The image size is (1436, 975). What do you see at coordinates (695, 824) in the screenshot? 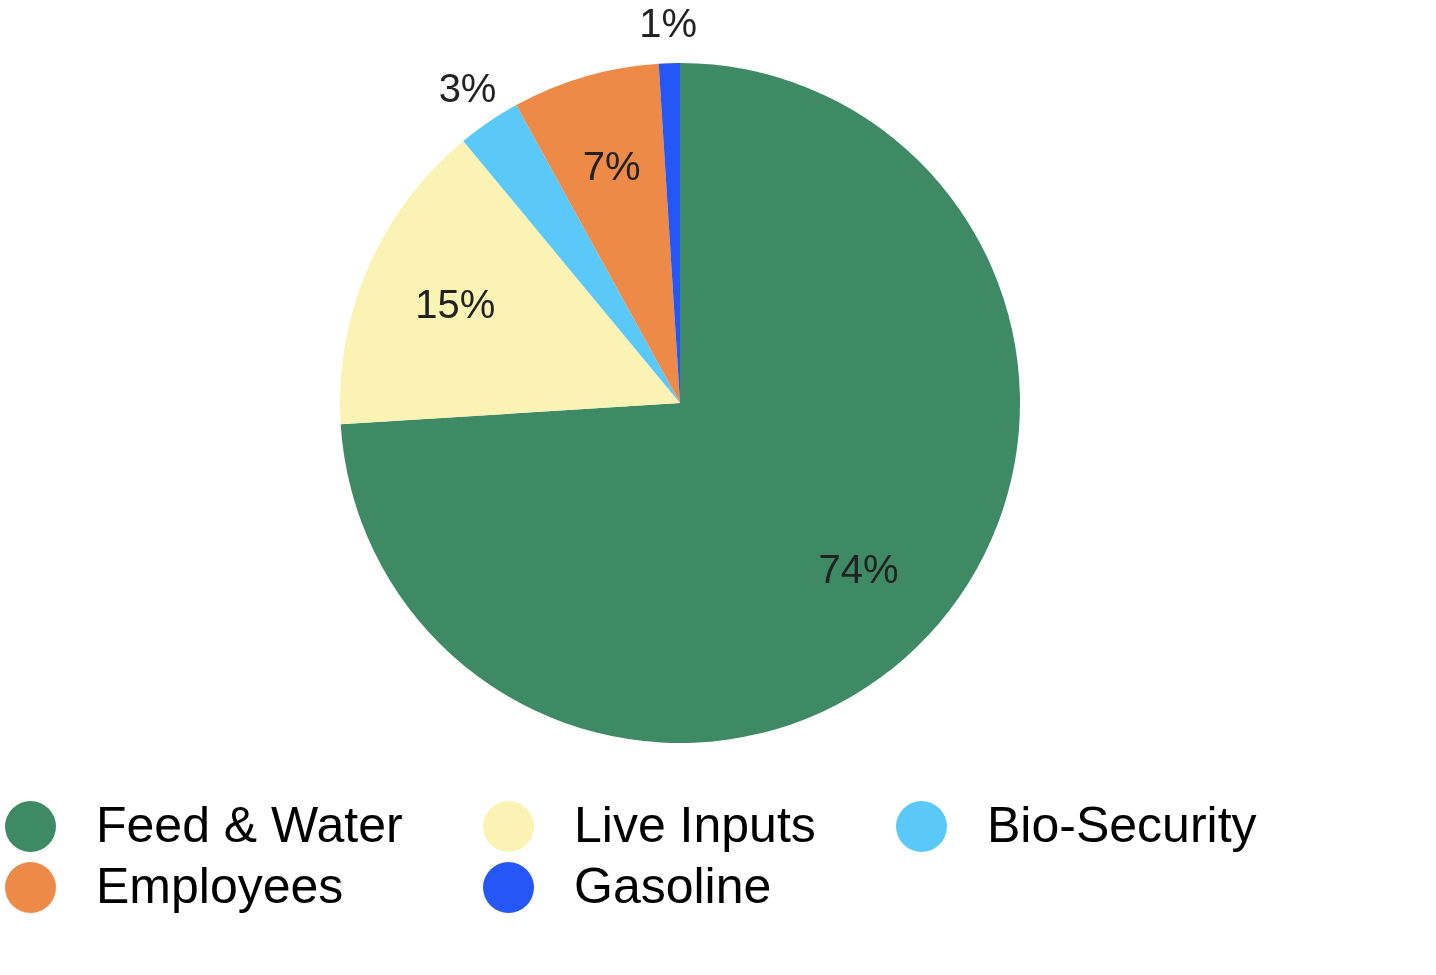
I see `legend-label: Live Inputs` at bounding box center [695, 824].